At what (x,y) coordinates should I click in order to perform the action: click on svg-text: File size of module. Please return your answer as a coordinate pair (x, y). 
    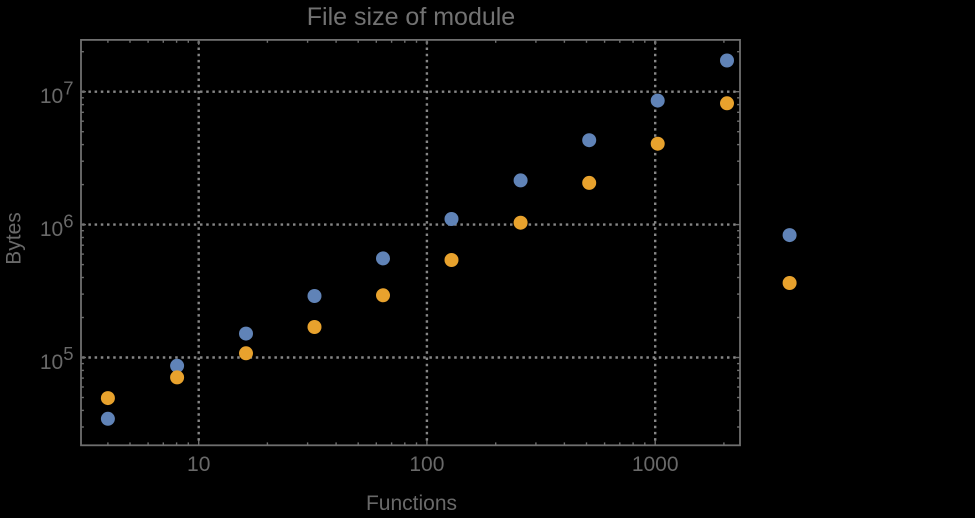
    Looking at the image, I should click on (411, 17).